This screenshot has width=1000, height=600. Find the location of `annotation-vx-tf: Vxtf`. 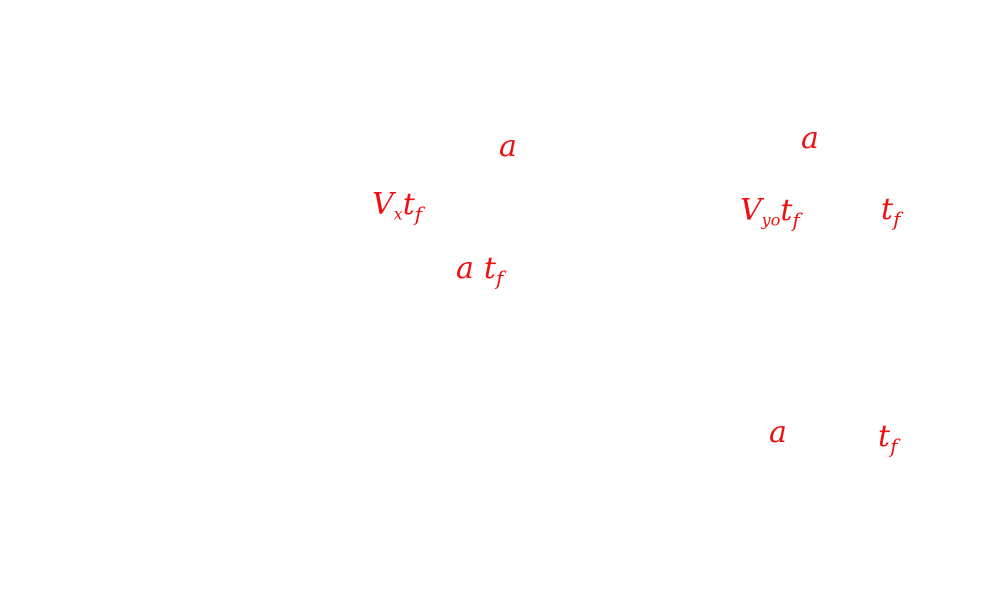

annotation-vx-tf: Vxtf is located at coordinates (397, 206).